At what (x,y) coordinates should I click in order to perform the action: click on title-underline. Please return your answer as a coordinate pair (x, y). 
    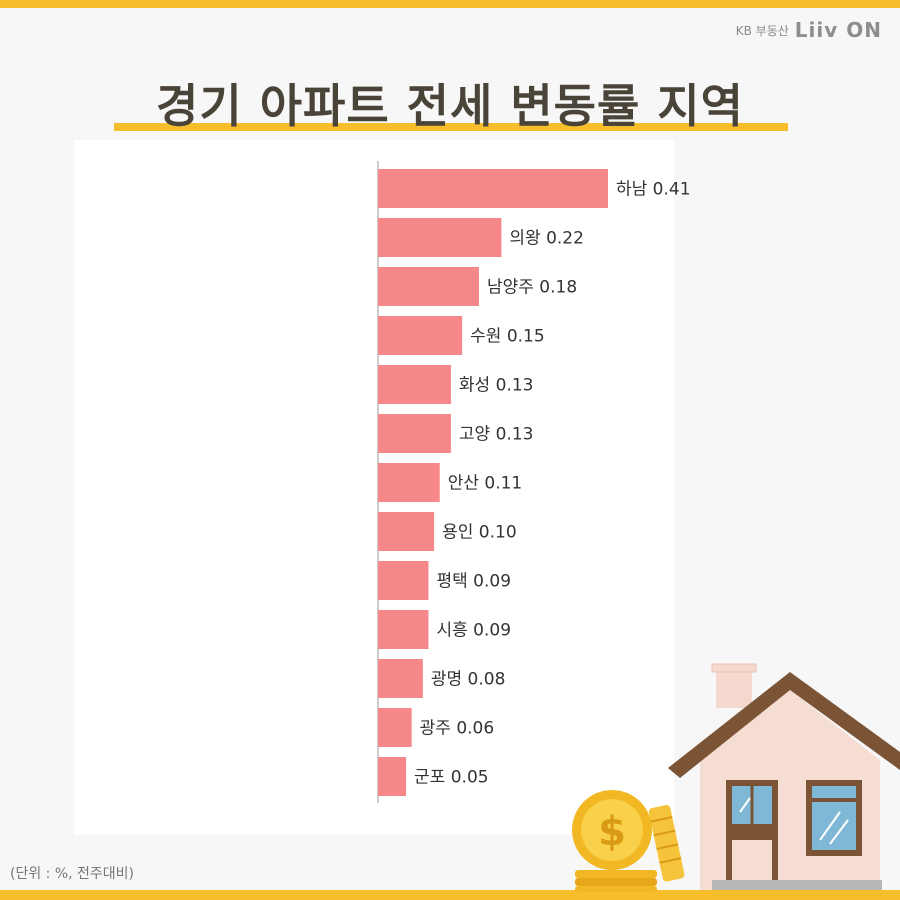
    Looking at the image, I should click on (451, 127).